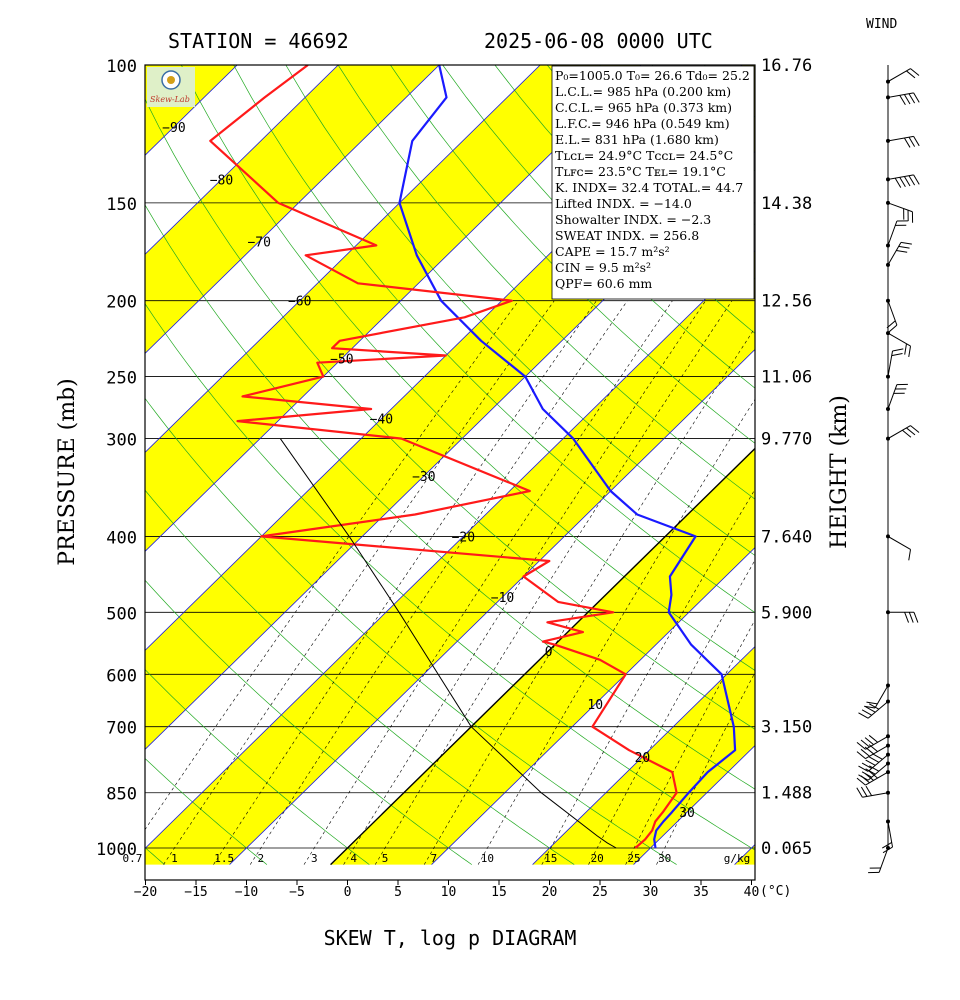  Describe the element at coordinates (171, 80) in the screenshot. I see `logo-emblem-core-icon` at that location.